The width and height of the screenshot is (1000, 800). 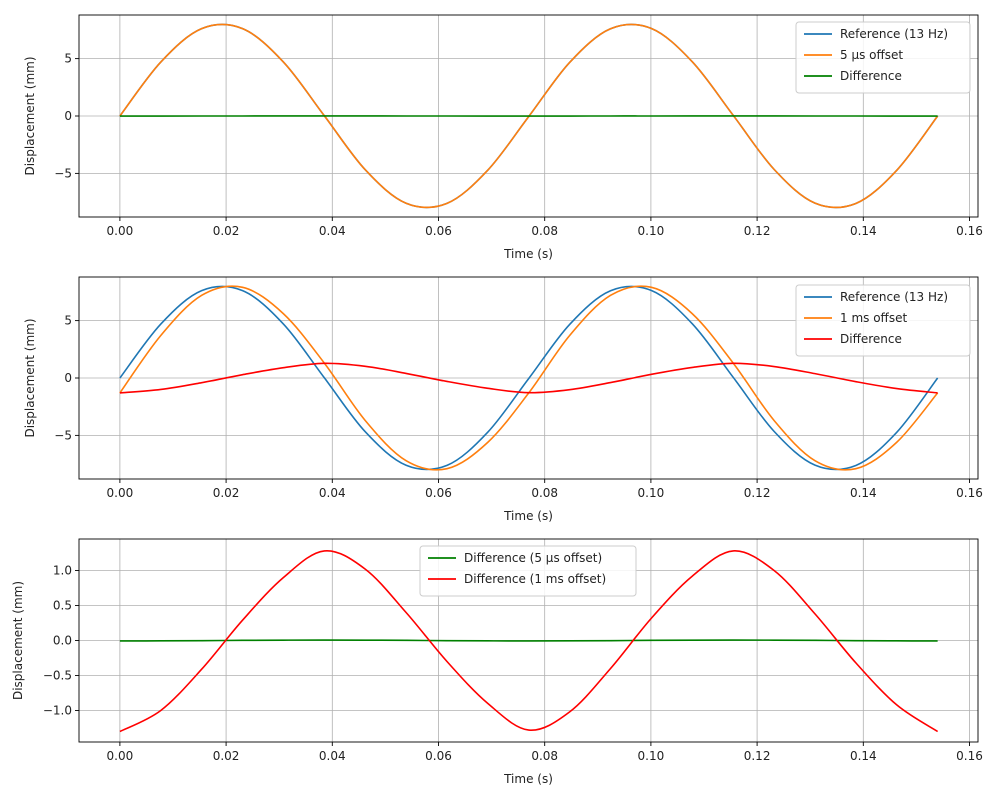 I want to click on y-tick-label: 0.0, so click(x=62, y=641).